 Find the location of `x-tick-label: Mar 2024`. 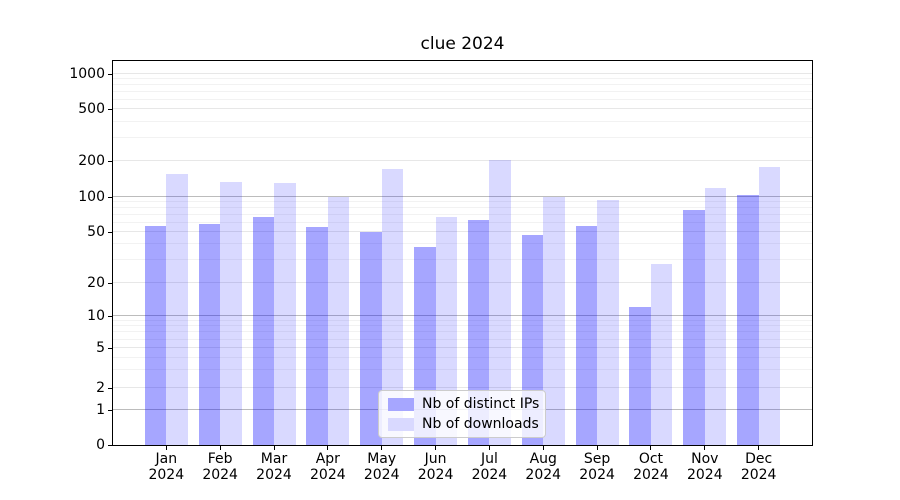

x-tick-label: Mar 2024 is located at coordinates (274, 467).